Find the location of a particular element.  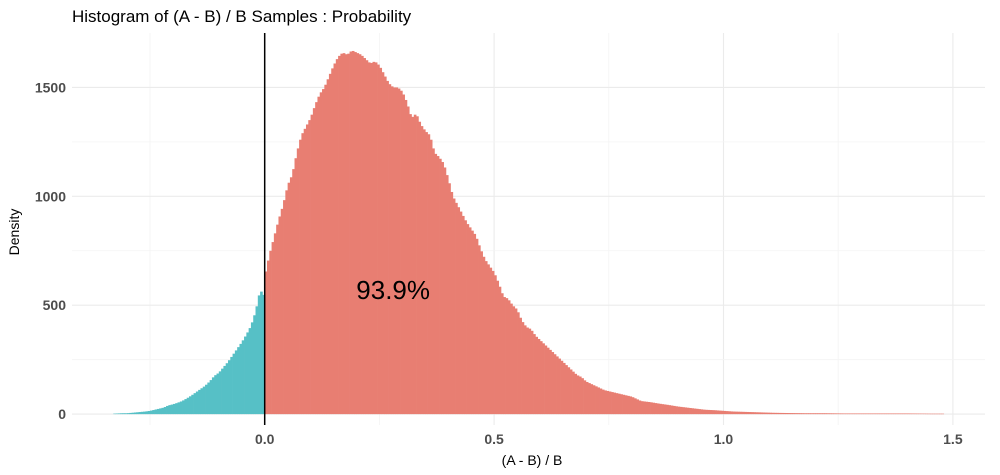

y-tick-label: 0 is located at coordinates (62, 414).